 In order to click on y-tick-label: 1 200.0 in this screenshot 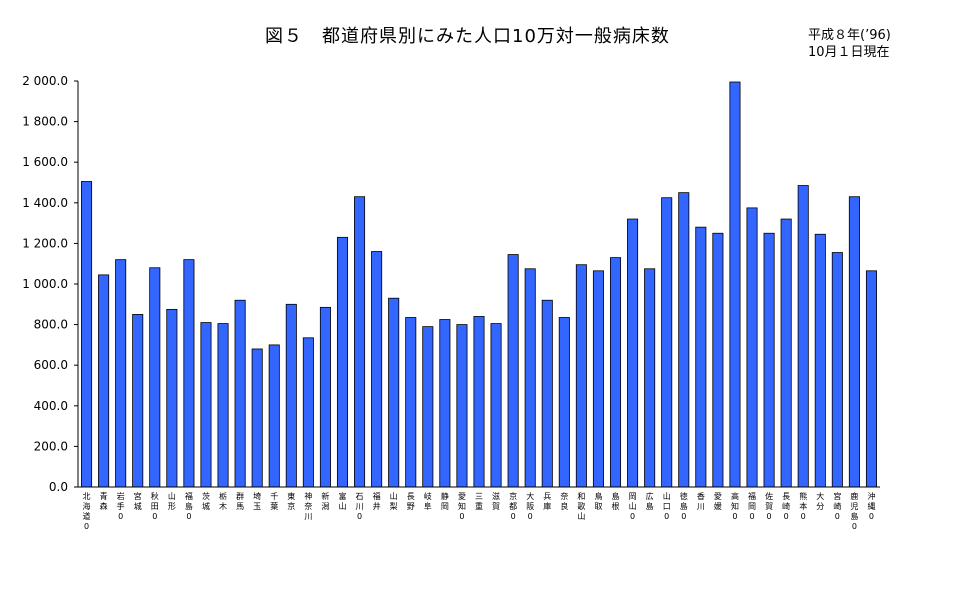, I will do `click(45, 243)`.